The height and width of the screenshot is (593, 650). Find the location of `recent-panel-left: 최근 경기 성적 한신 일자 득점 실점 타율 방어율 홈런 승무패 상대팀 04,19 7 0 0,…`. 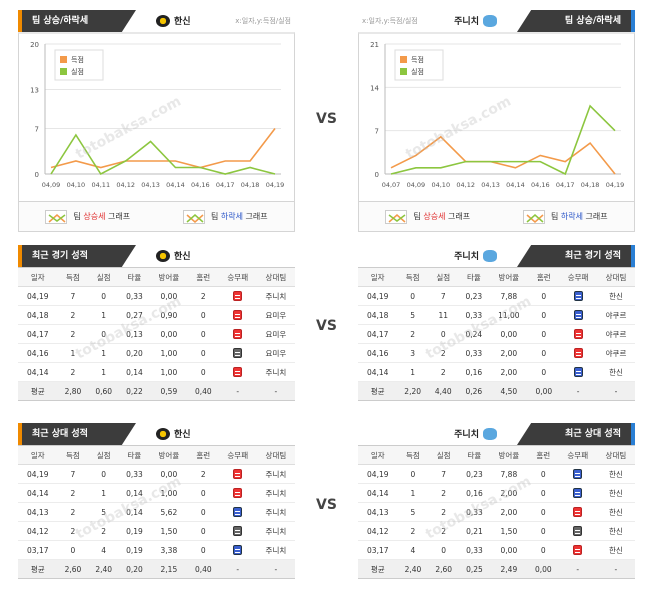

recent-panel-left: 최근 경기 성적 한신 일자 득점 실점 타율 방어율 홈런 승무패 상대팀 04,19 7 0 0,… is located at coordinates (156, 323).